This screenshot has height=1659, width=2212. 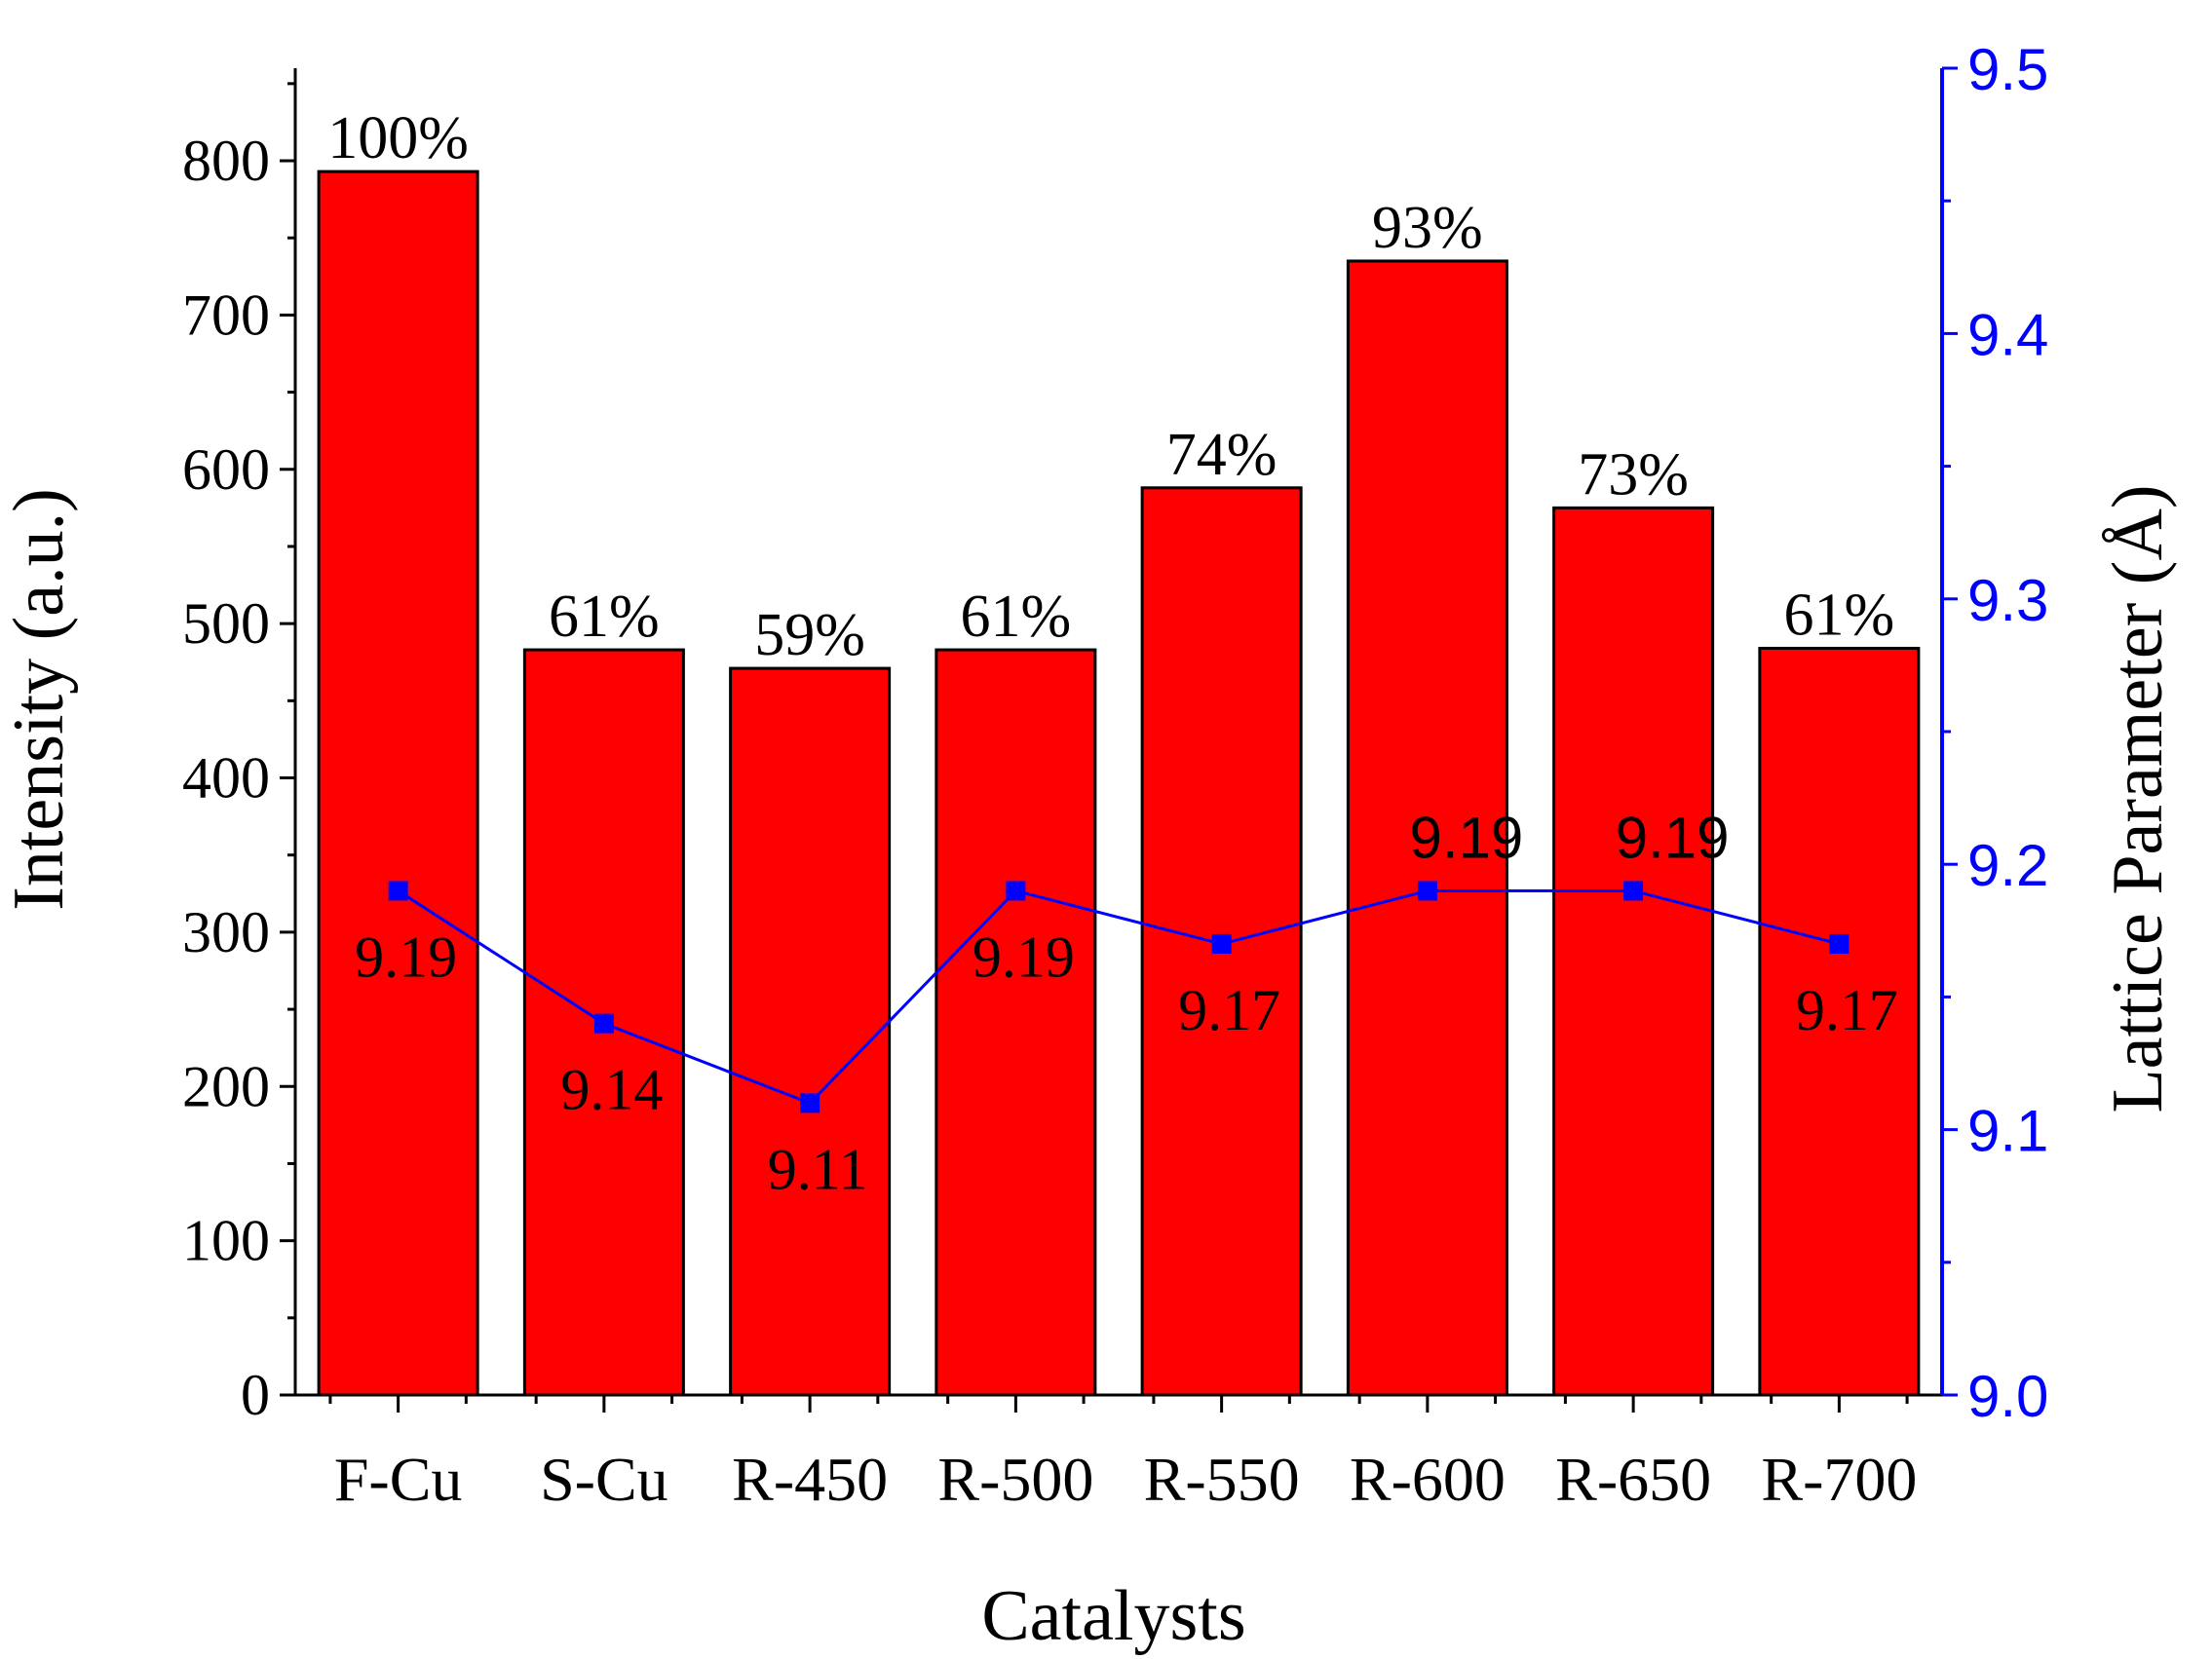 What do you see at coordinates (1428, 1479) in the screenshot?
I see `x-tick-label: R-600` at bounding box center [1428, 1479].